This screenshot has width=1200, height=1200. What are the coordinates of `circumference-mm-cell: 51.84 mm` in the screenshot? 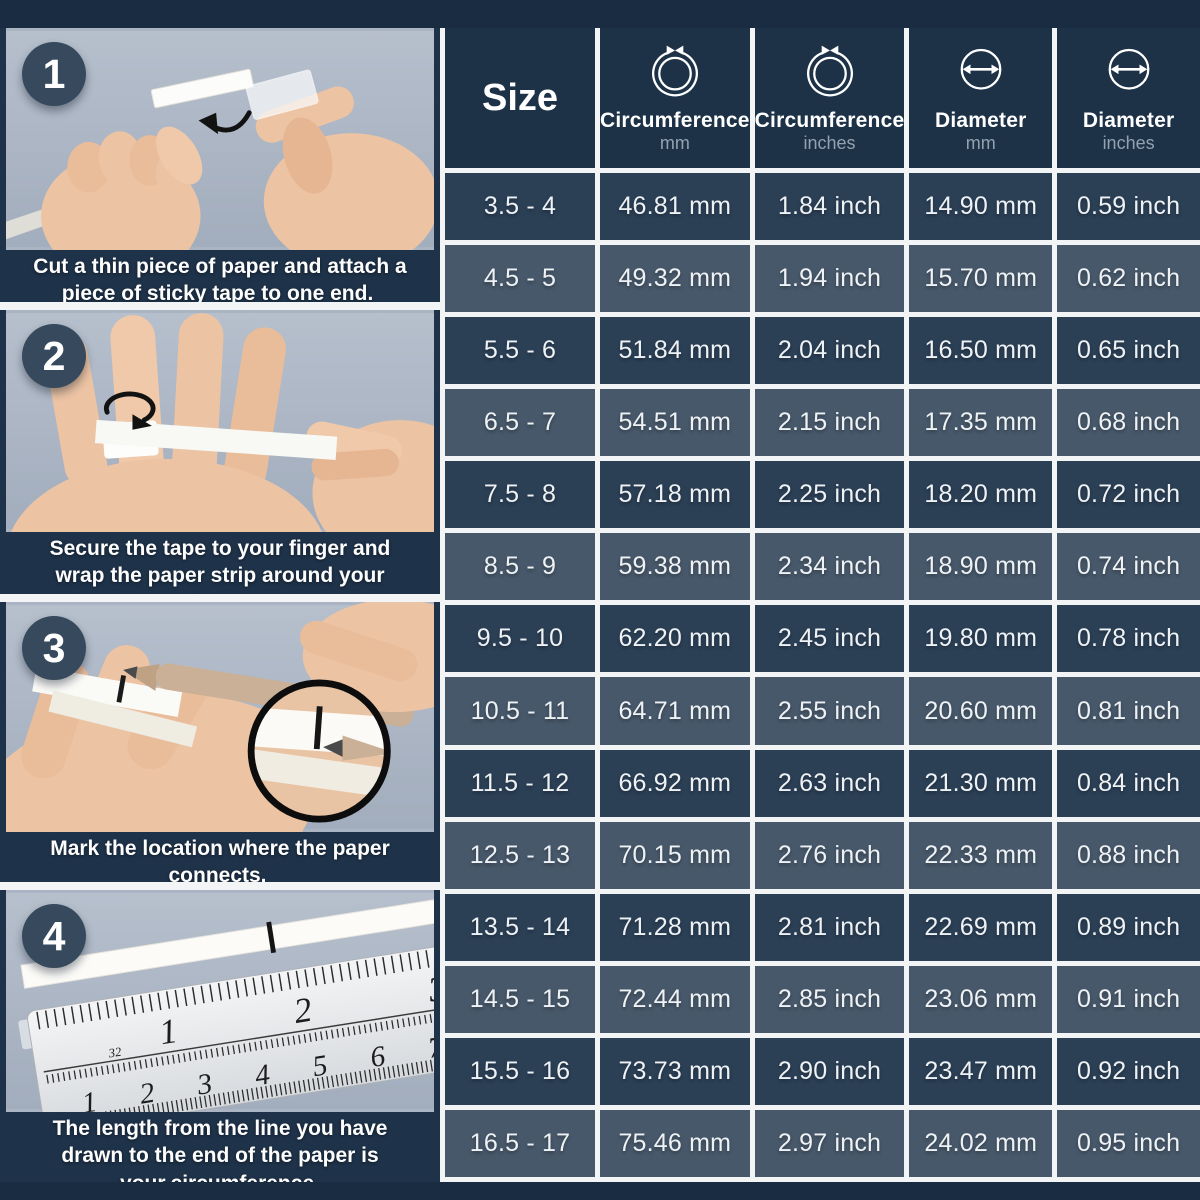 It's located at (675, 351).